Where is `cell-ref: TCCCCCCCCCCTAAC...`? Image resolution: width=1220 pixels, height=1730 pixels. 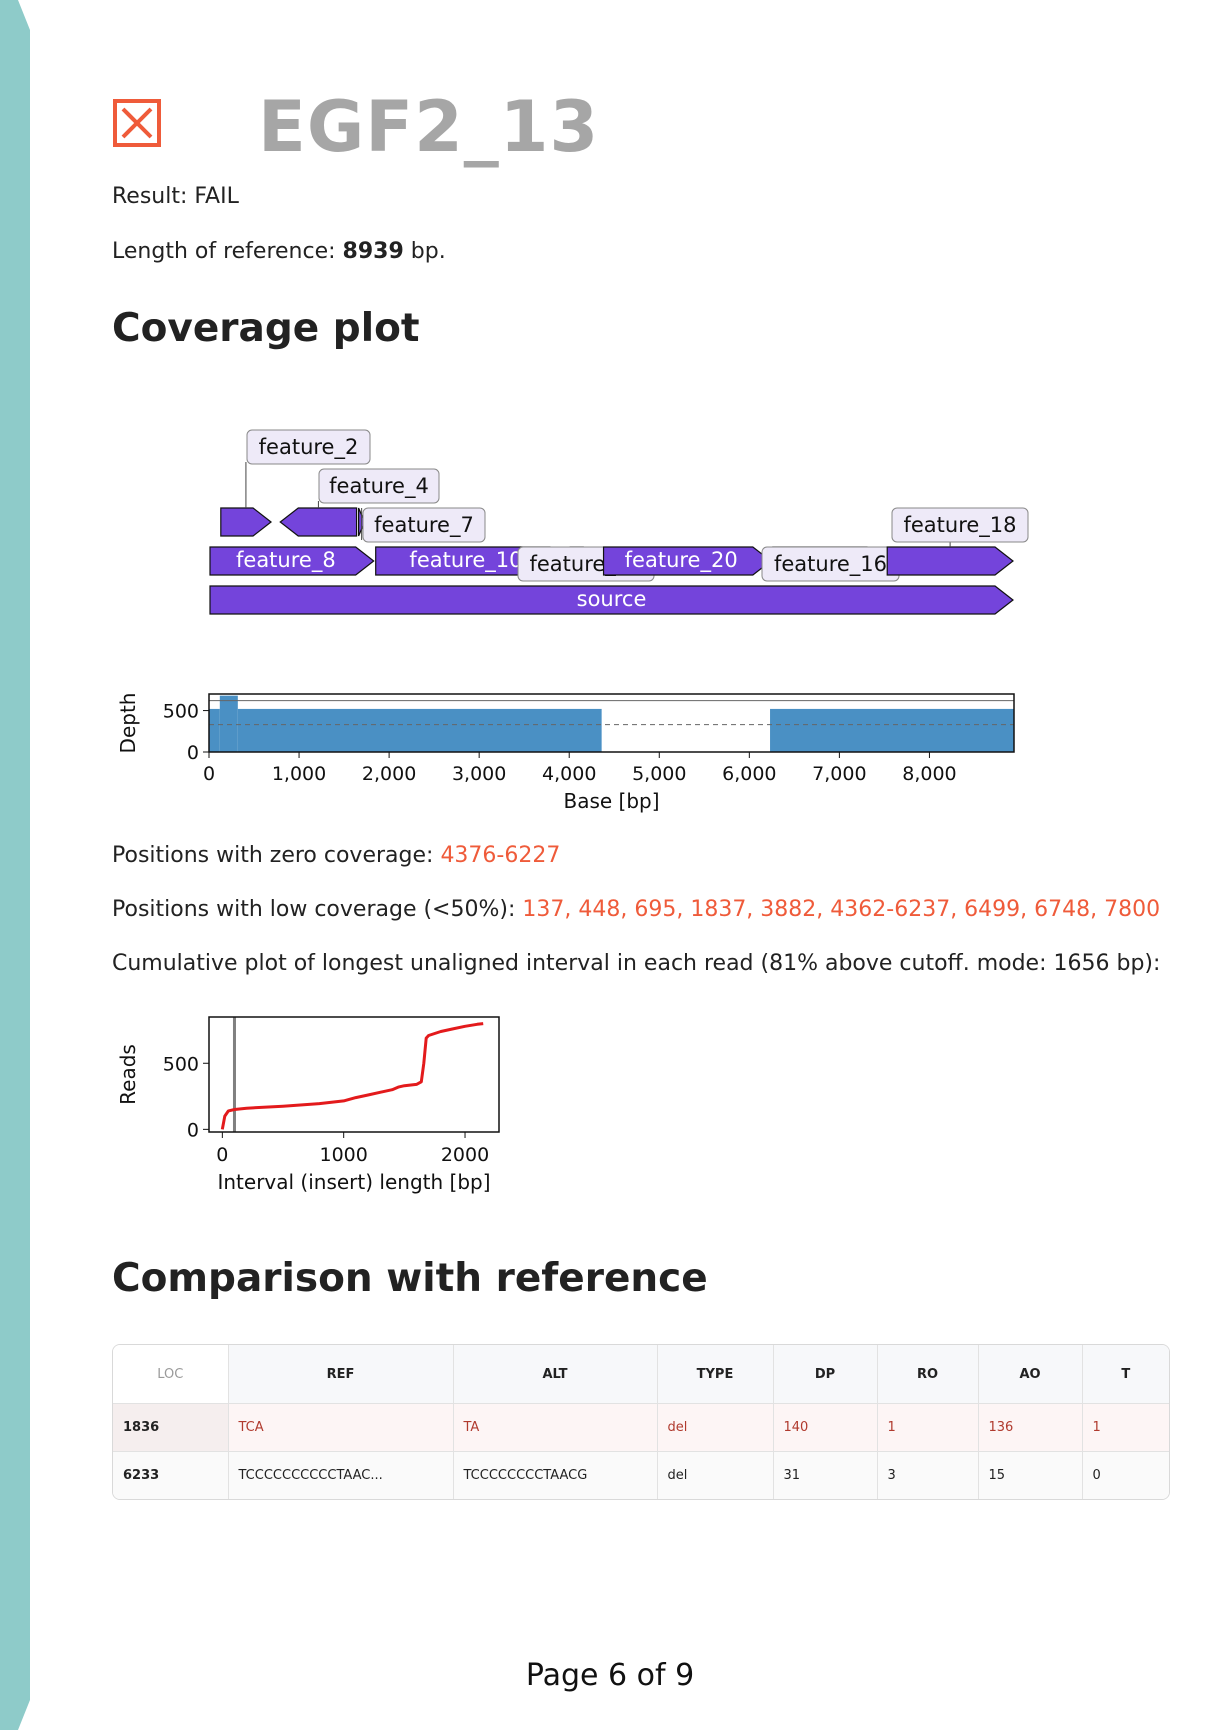
cell-ref: TCCCCCCCCCCTAAC... is located at coordinates (341, 1475).